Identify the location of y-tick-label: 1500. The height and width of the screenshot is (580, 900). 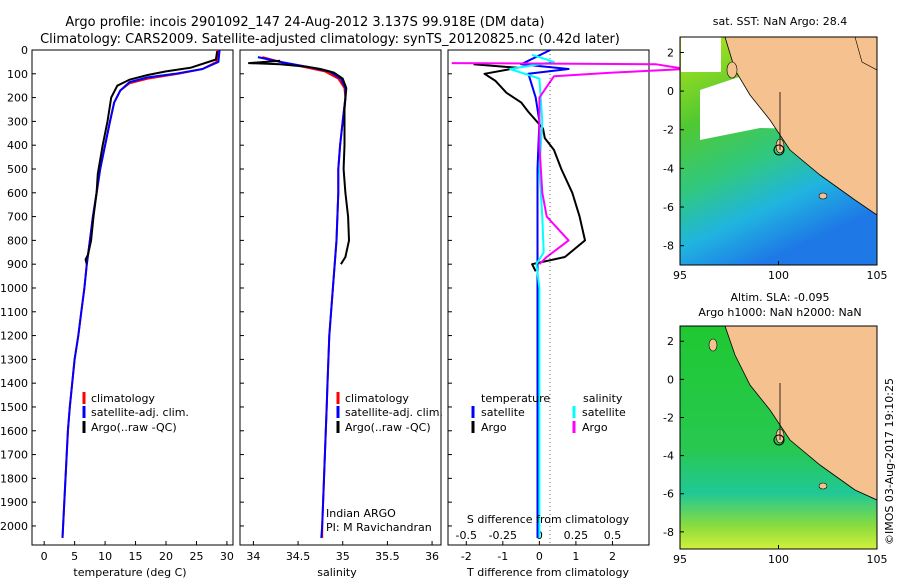
(14, 407).